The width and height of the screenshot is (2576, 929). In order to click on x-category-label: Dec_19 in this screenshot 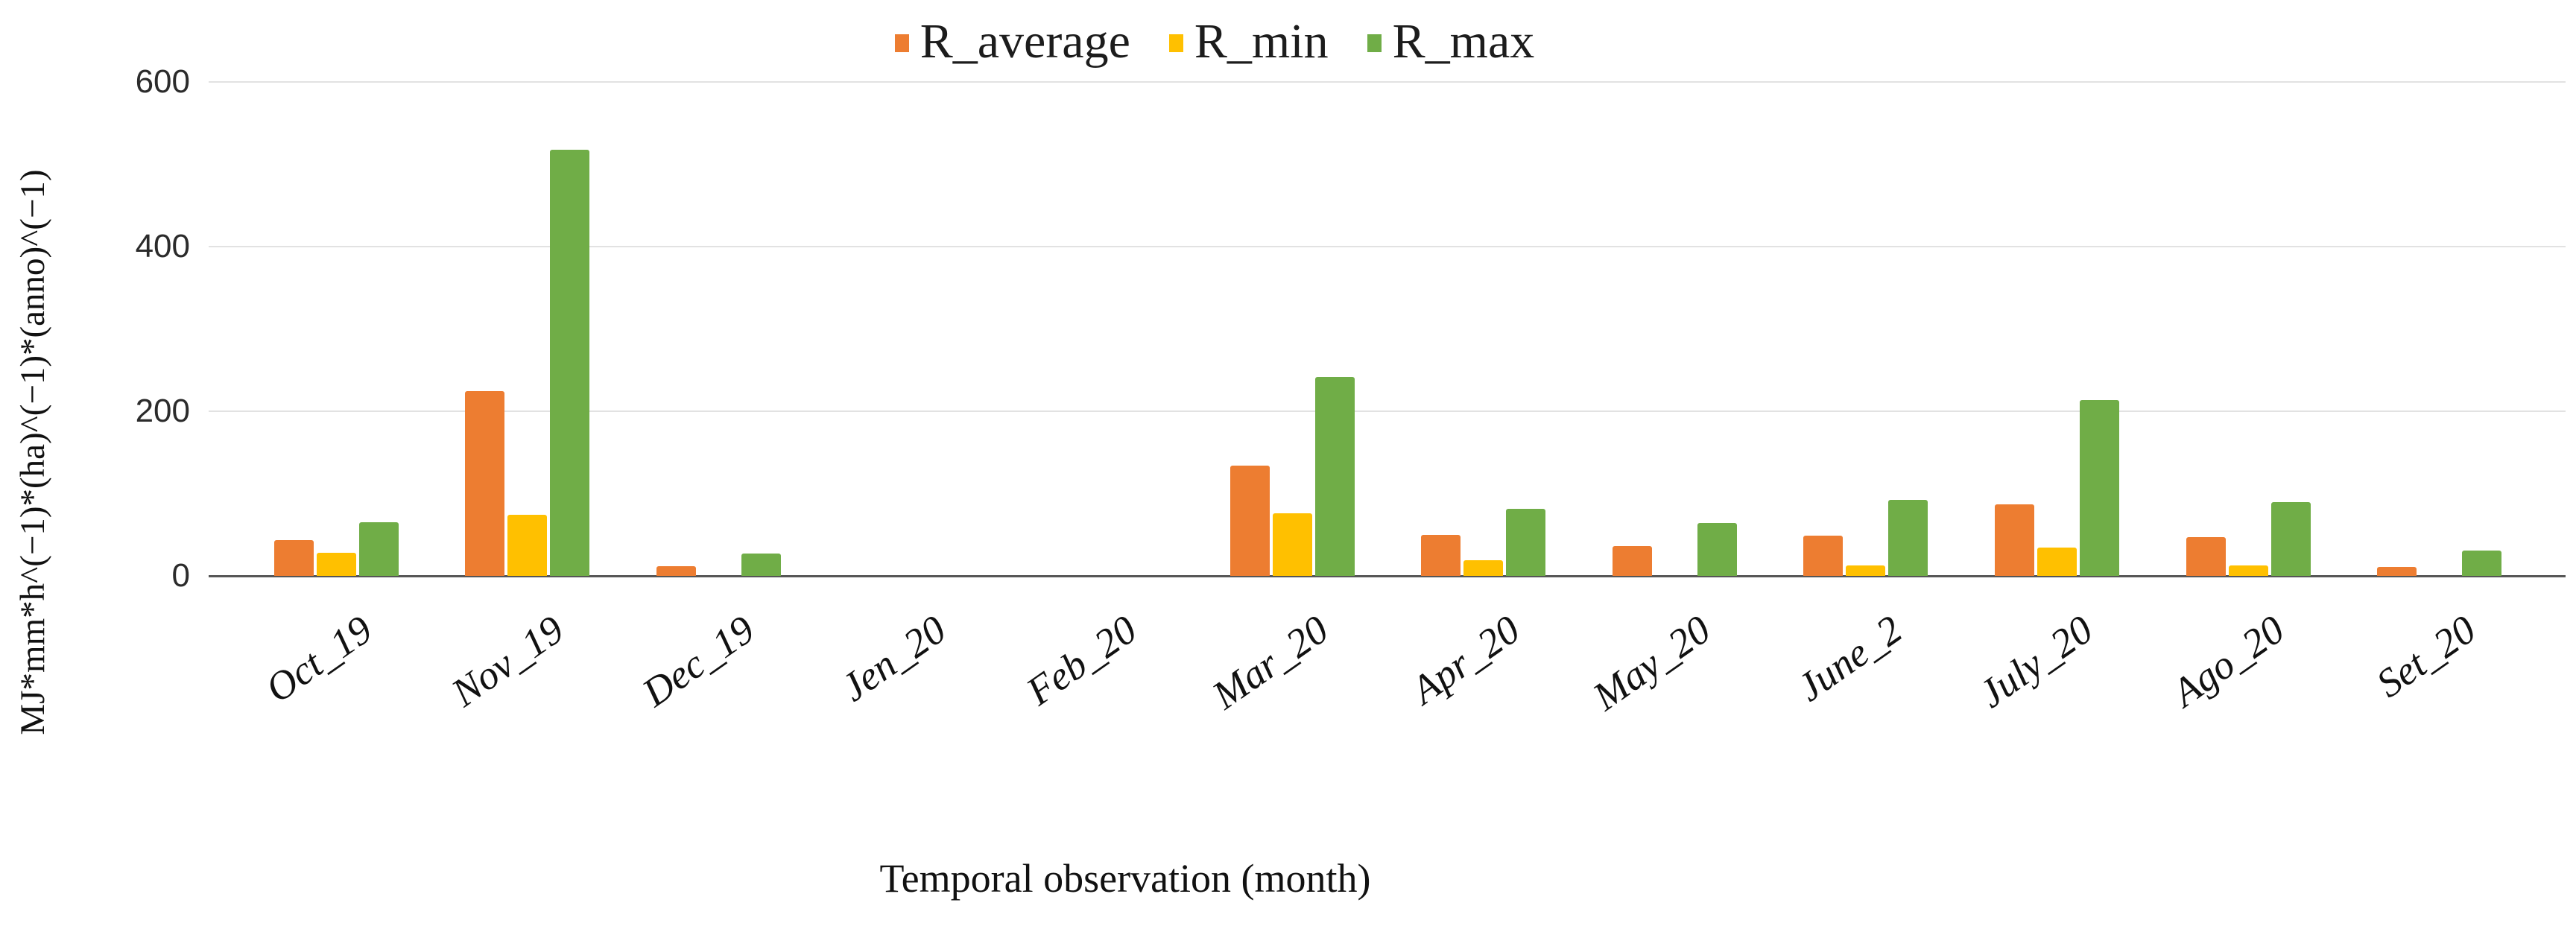, I will do `click(698, 660)`.